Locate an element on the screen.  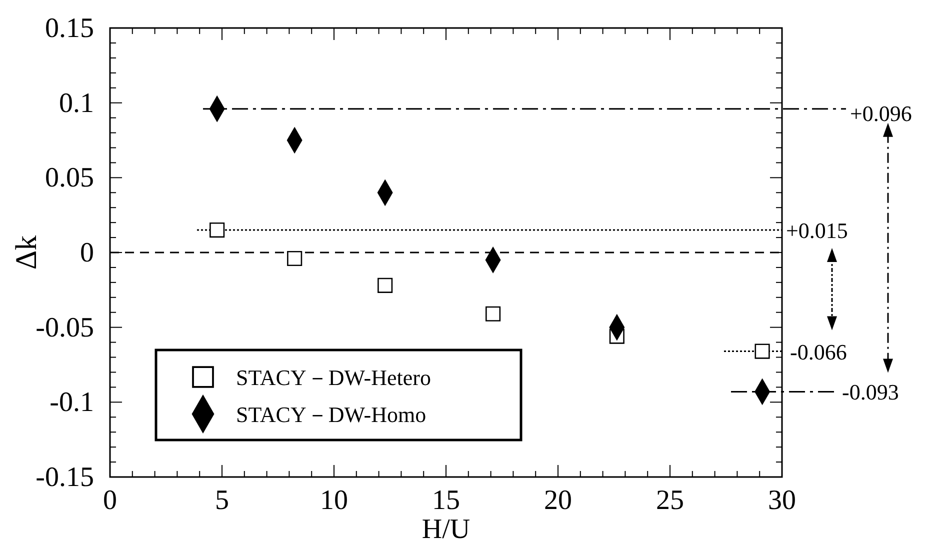
ref-line-label: +0.096 is located at coordinates (881, 113).